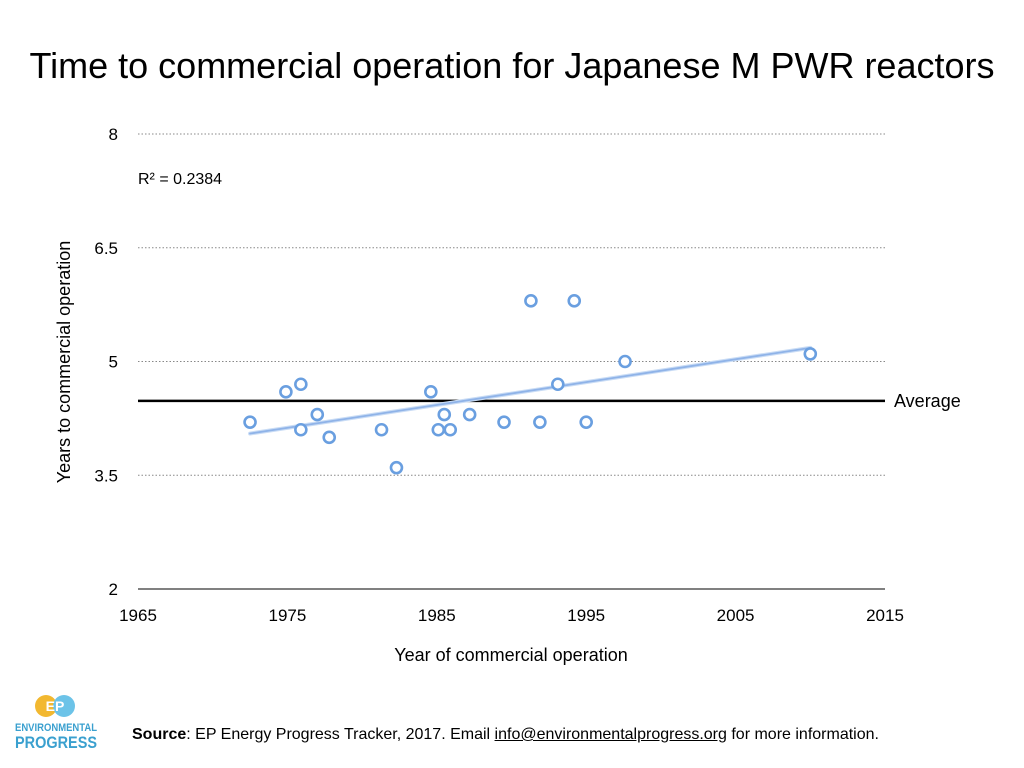 This screenshot has height=768, width=1024. I want to click on environmental-progress-logo: EP ENVIRONMENTAL PROGRESS, so click(56, 723).